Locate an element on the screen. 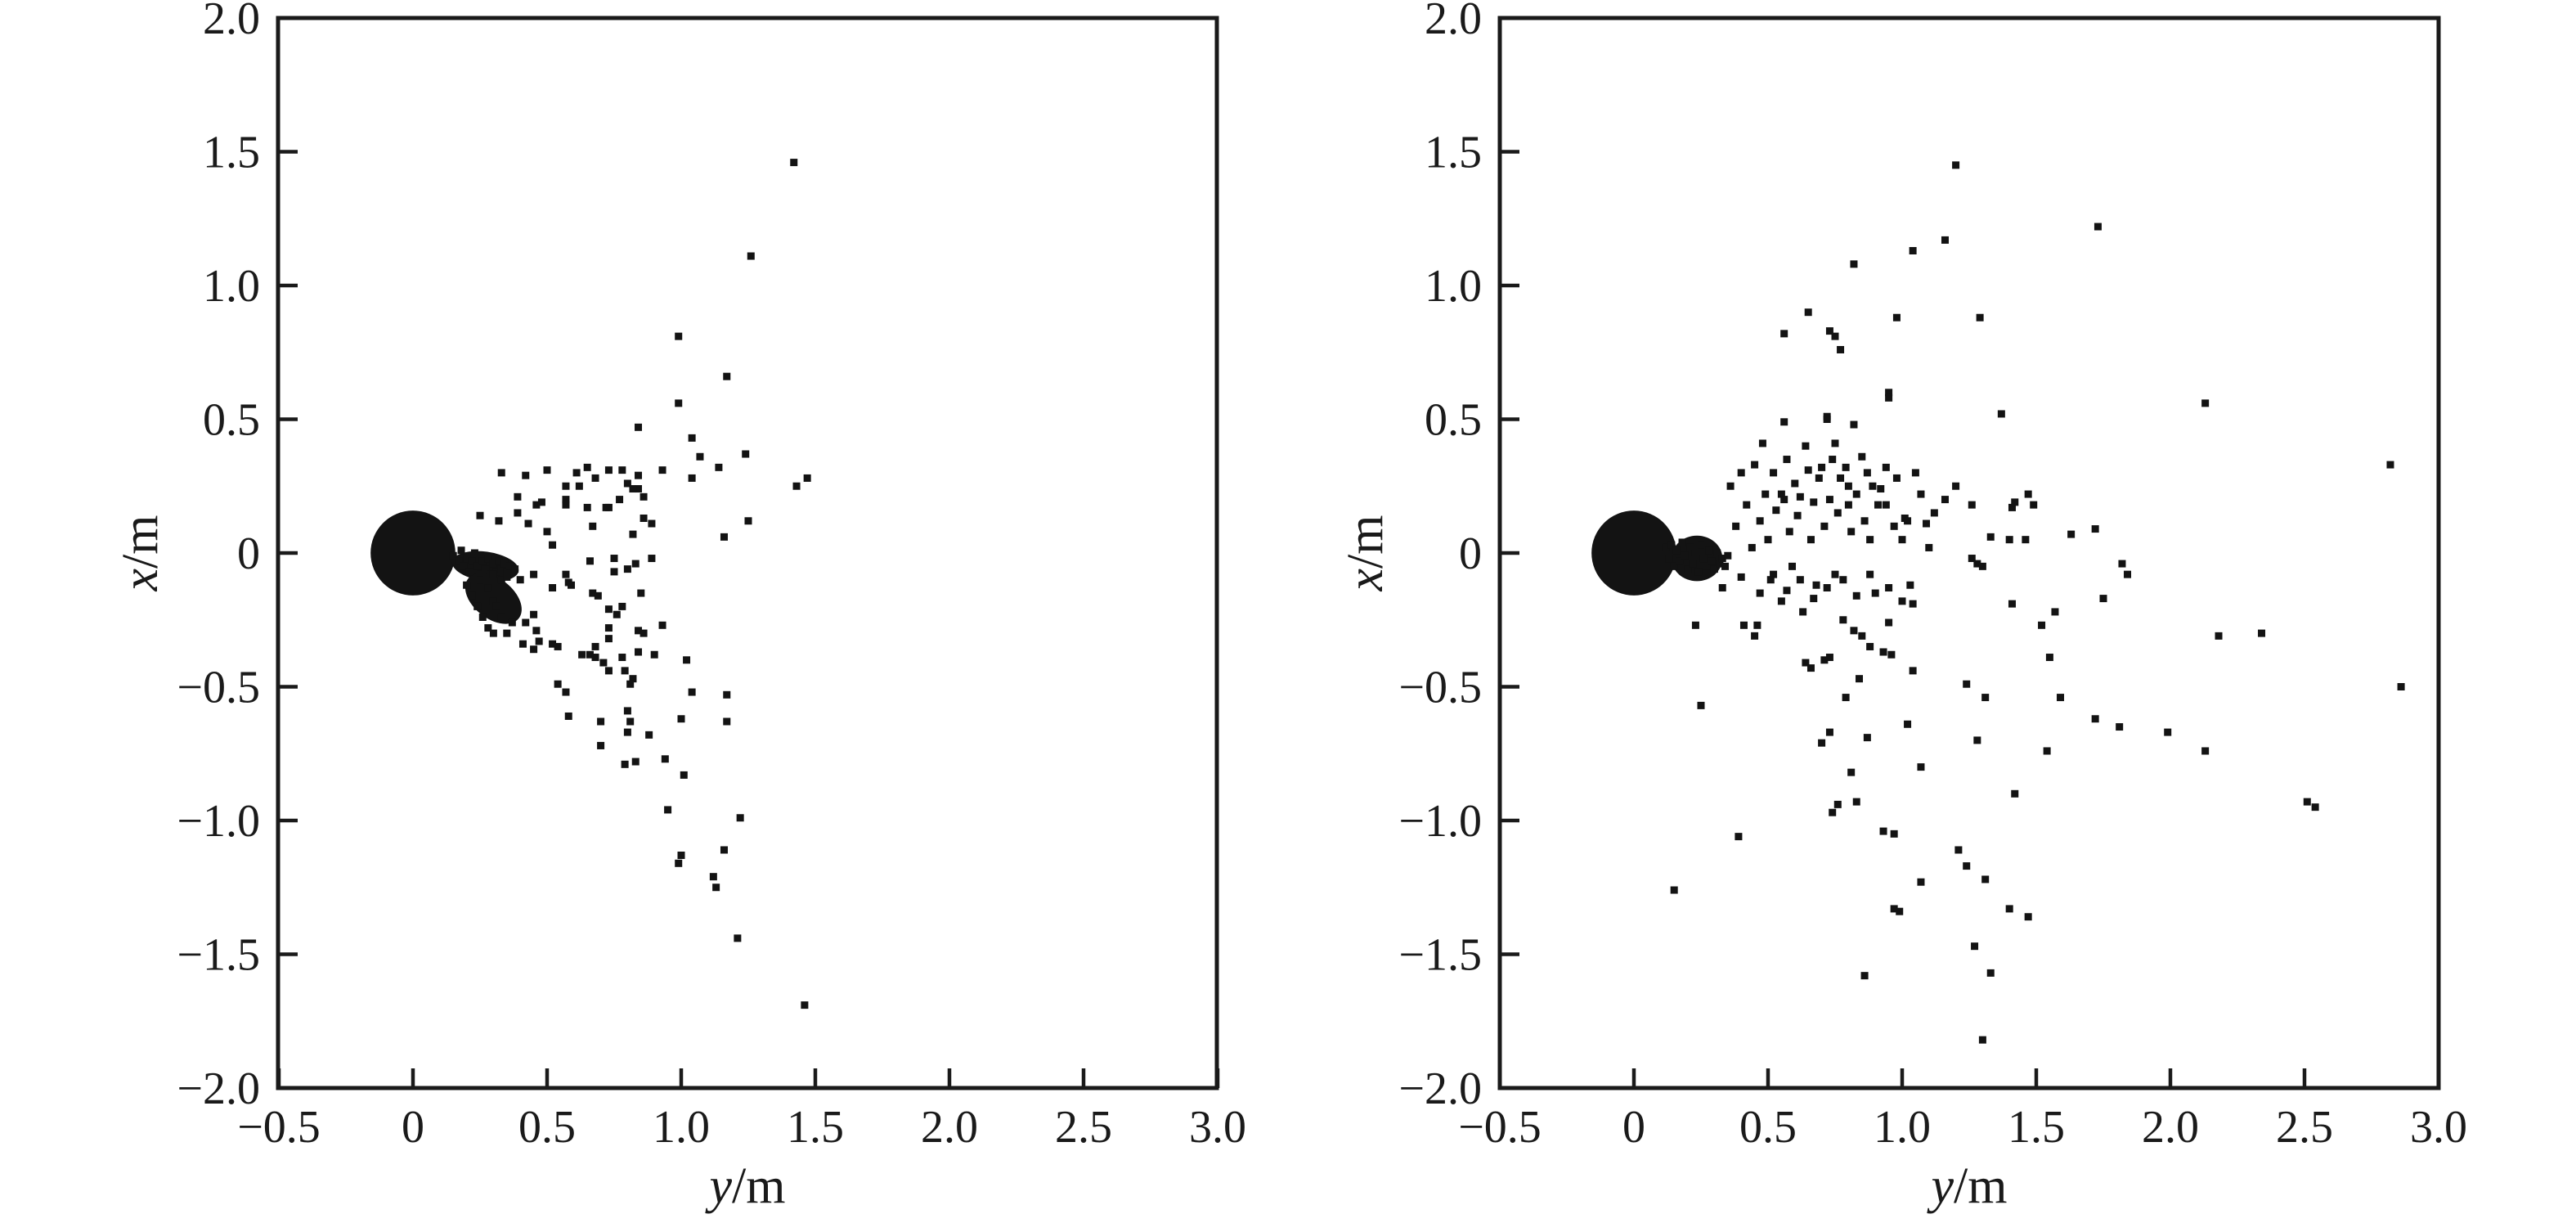 The image size is (2576, 1223). y-tick-label: 1.0 is located at coordinates (1453, 286).